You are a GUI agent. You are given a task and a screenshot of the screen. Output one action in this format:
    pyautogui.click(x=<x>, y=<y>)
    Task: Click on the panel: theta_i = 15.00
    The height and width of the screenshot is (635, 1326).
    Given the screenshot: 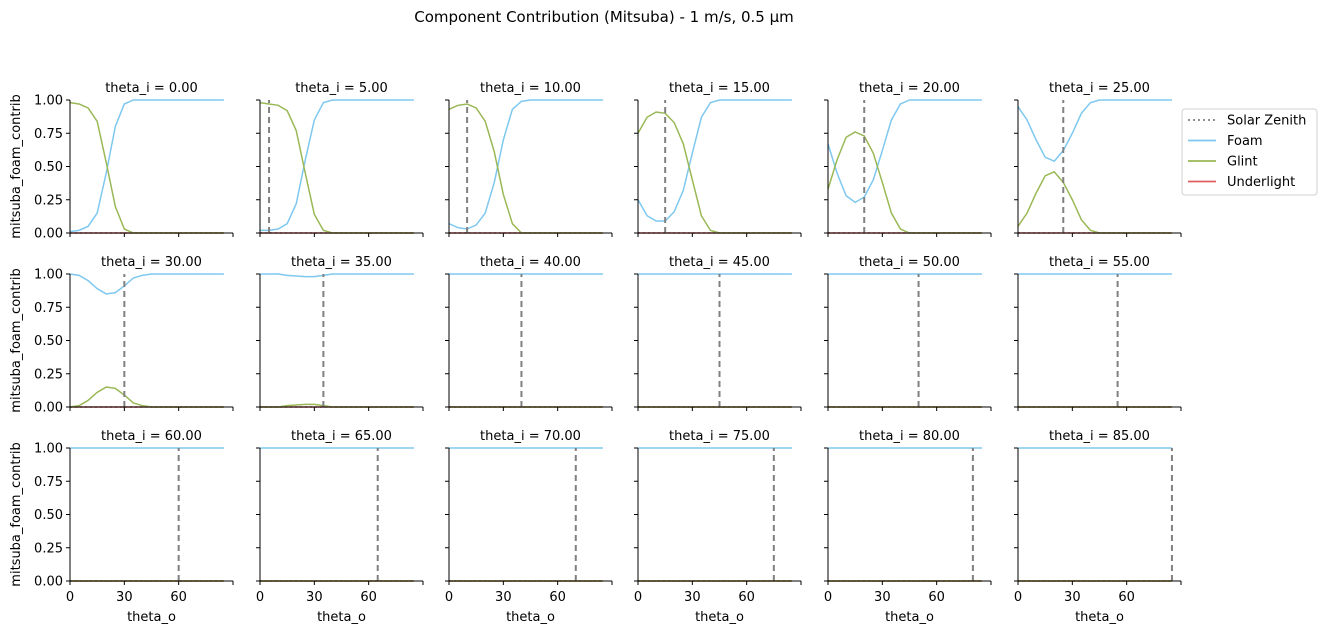 What is the action you would take?
    pyautogui.click(x=718, y=159)
    